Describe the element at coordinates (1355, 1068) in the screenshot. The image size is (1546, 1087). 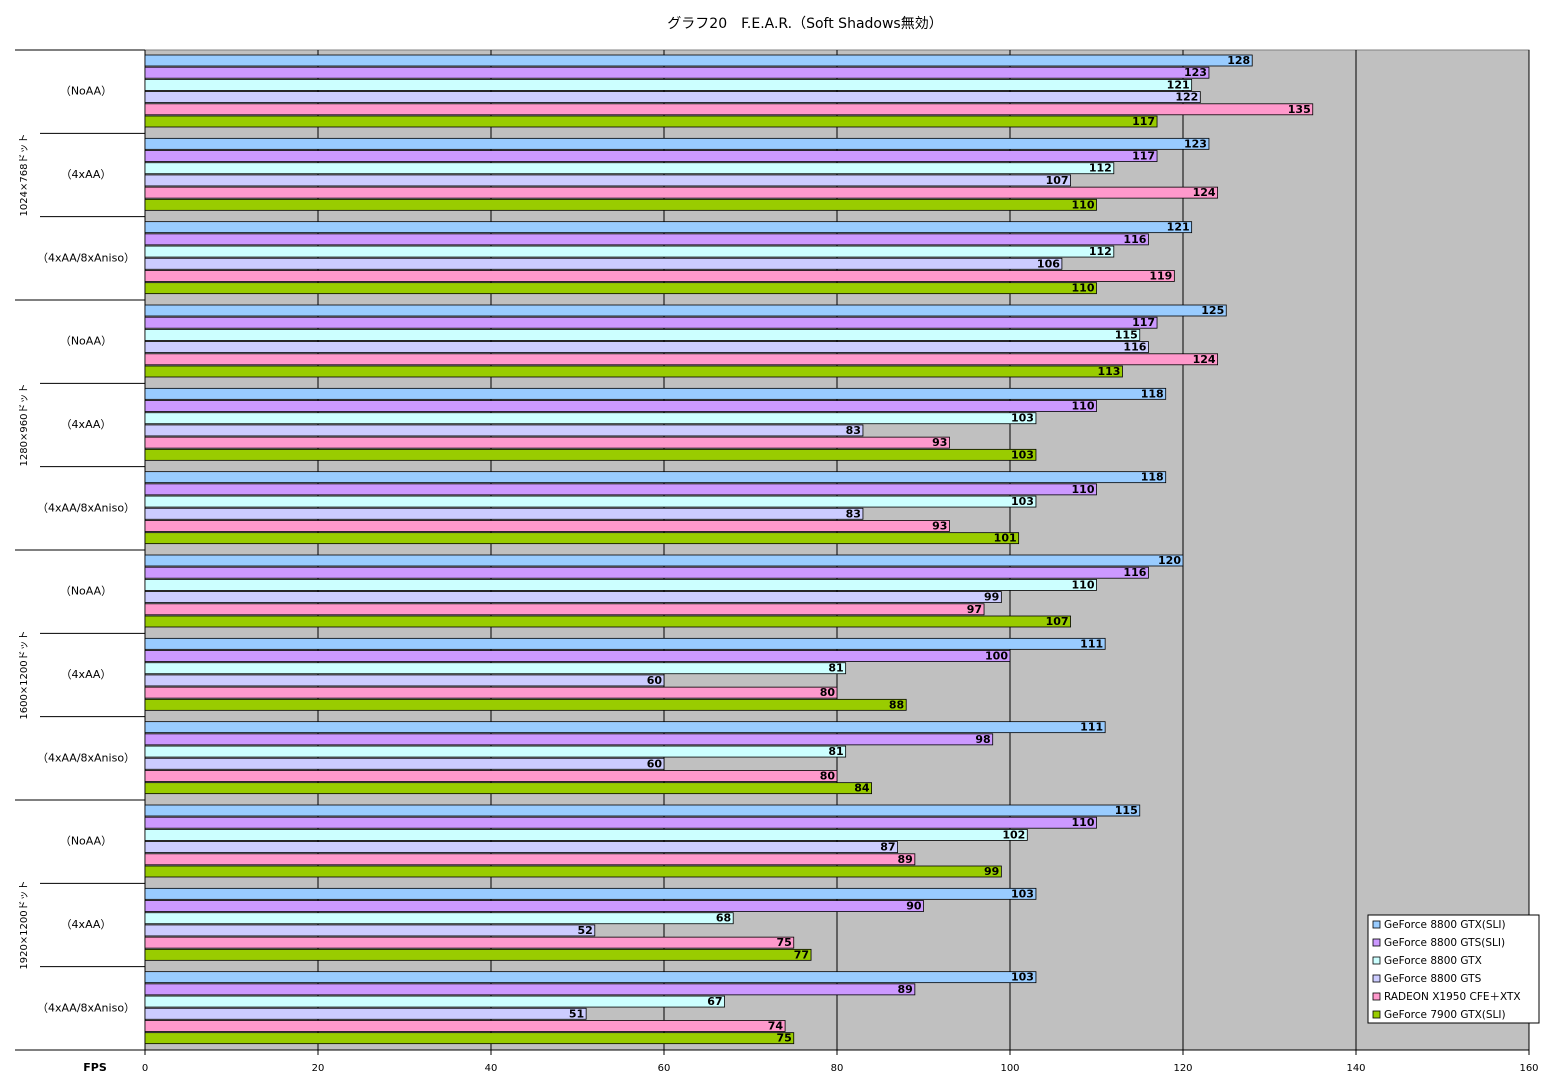
I see `x-tick-label: 140` at that location.